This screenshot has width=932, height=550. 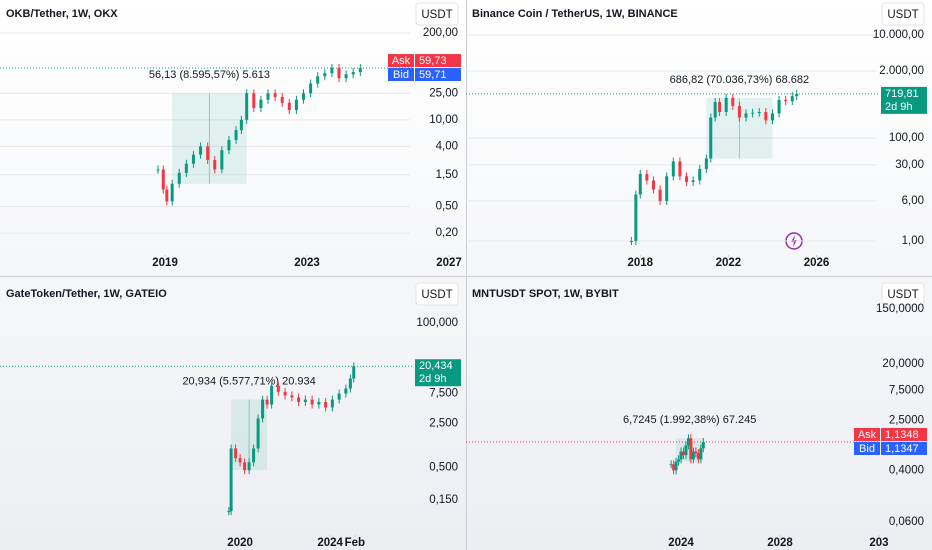 I want to click on price-tag-label: 59,73, so click(x=433, y=61).